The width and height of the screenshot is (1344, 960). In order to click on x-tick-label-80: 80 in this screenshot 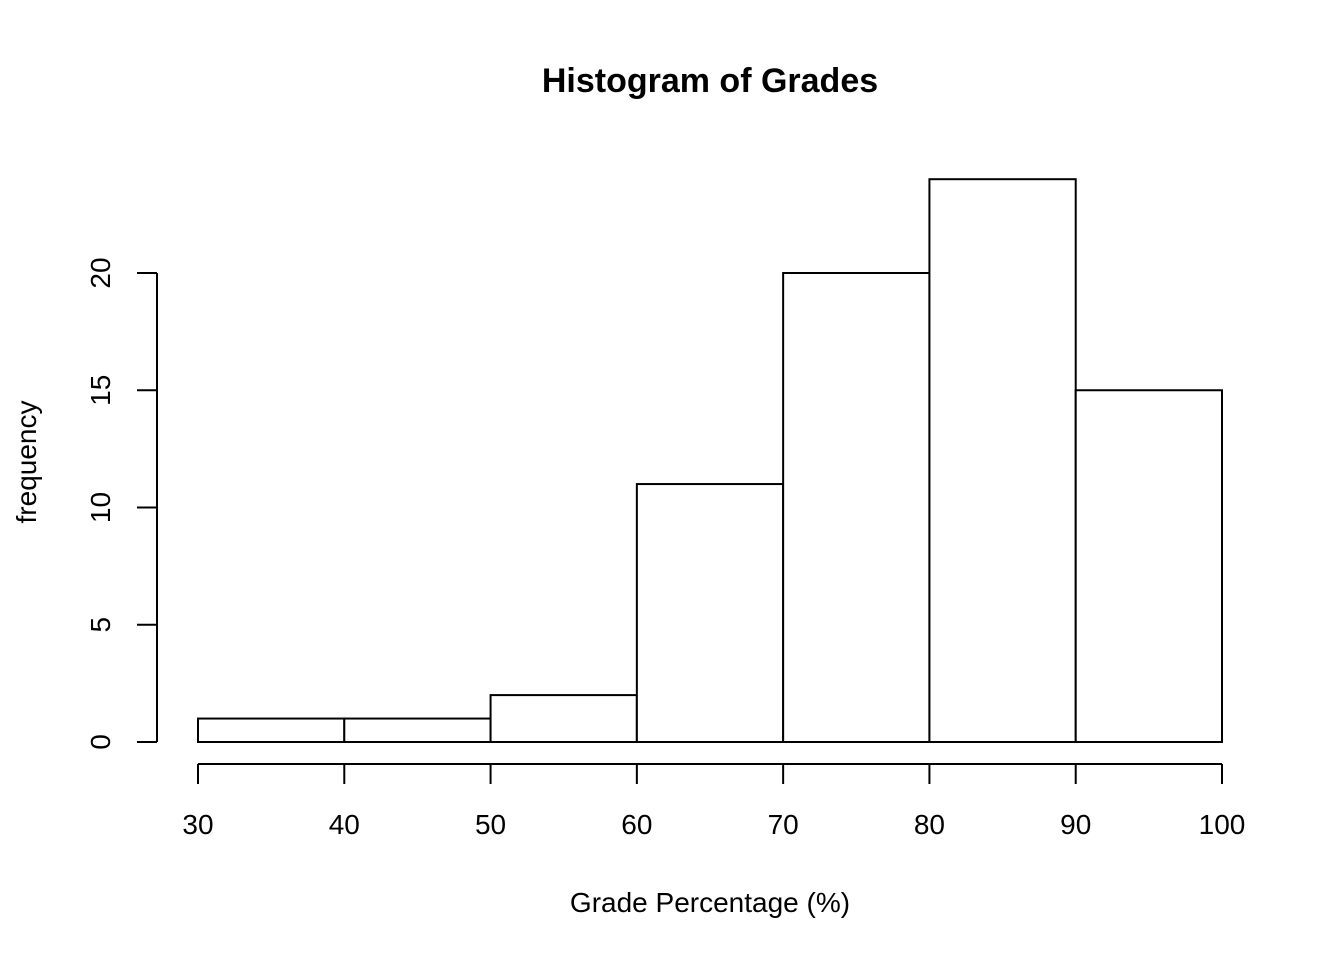, I will do `click(929, 824)`.